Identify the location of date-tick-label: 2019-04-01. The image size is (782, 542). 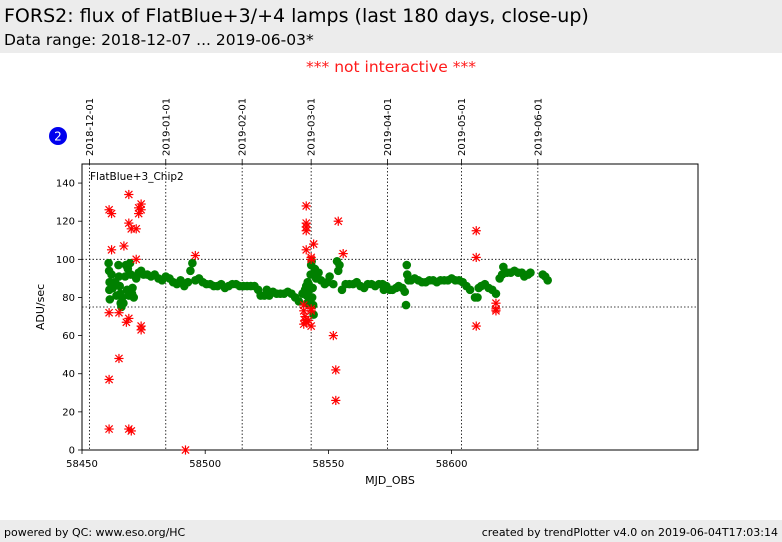
(388, 127).